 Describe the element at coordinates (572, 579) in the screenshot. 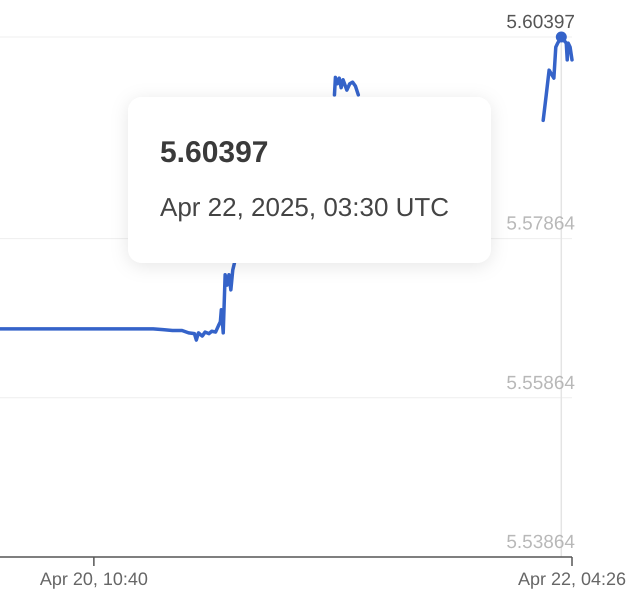

I see `x-tick-label: Apr 22, 04:26` at that location.